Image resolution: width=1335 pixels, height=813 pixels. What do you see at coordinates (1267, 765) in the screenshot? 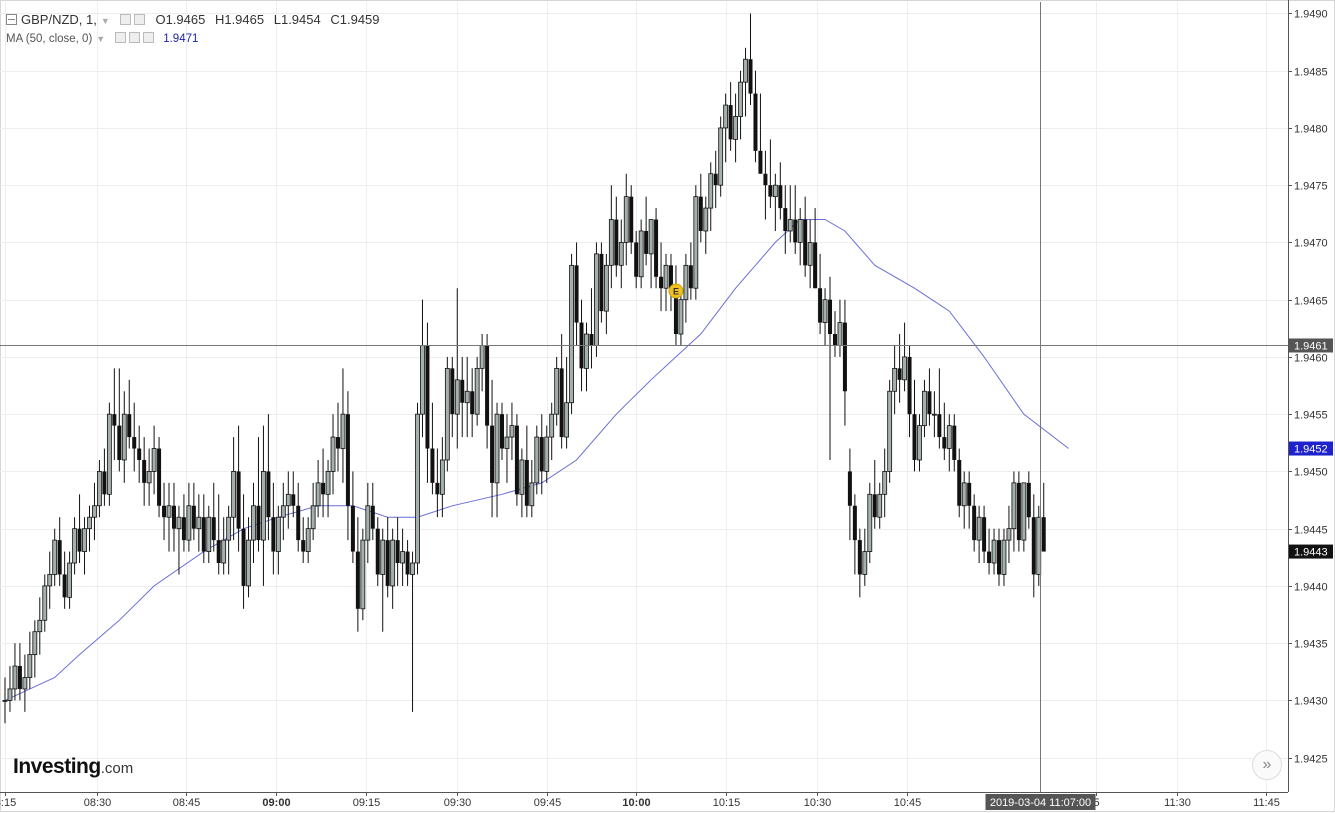
I see `scroll-right-button: »` at bounding box center [1267, 765].